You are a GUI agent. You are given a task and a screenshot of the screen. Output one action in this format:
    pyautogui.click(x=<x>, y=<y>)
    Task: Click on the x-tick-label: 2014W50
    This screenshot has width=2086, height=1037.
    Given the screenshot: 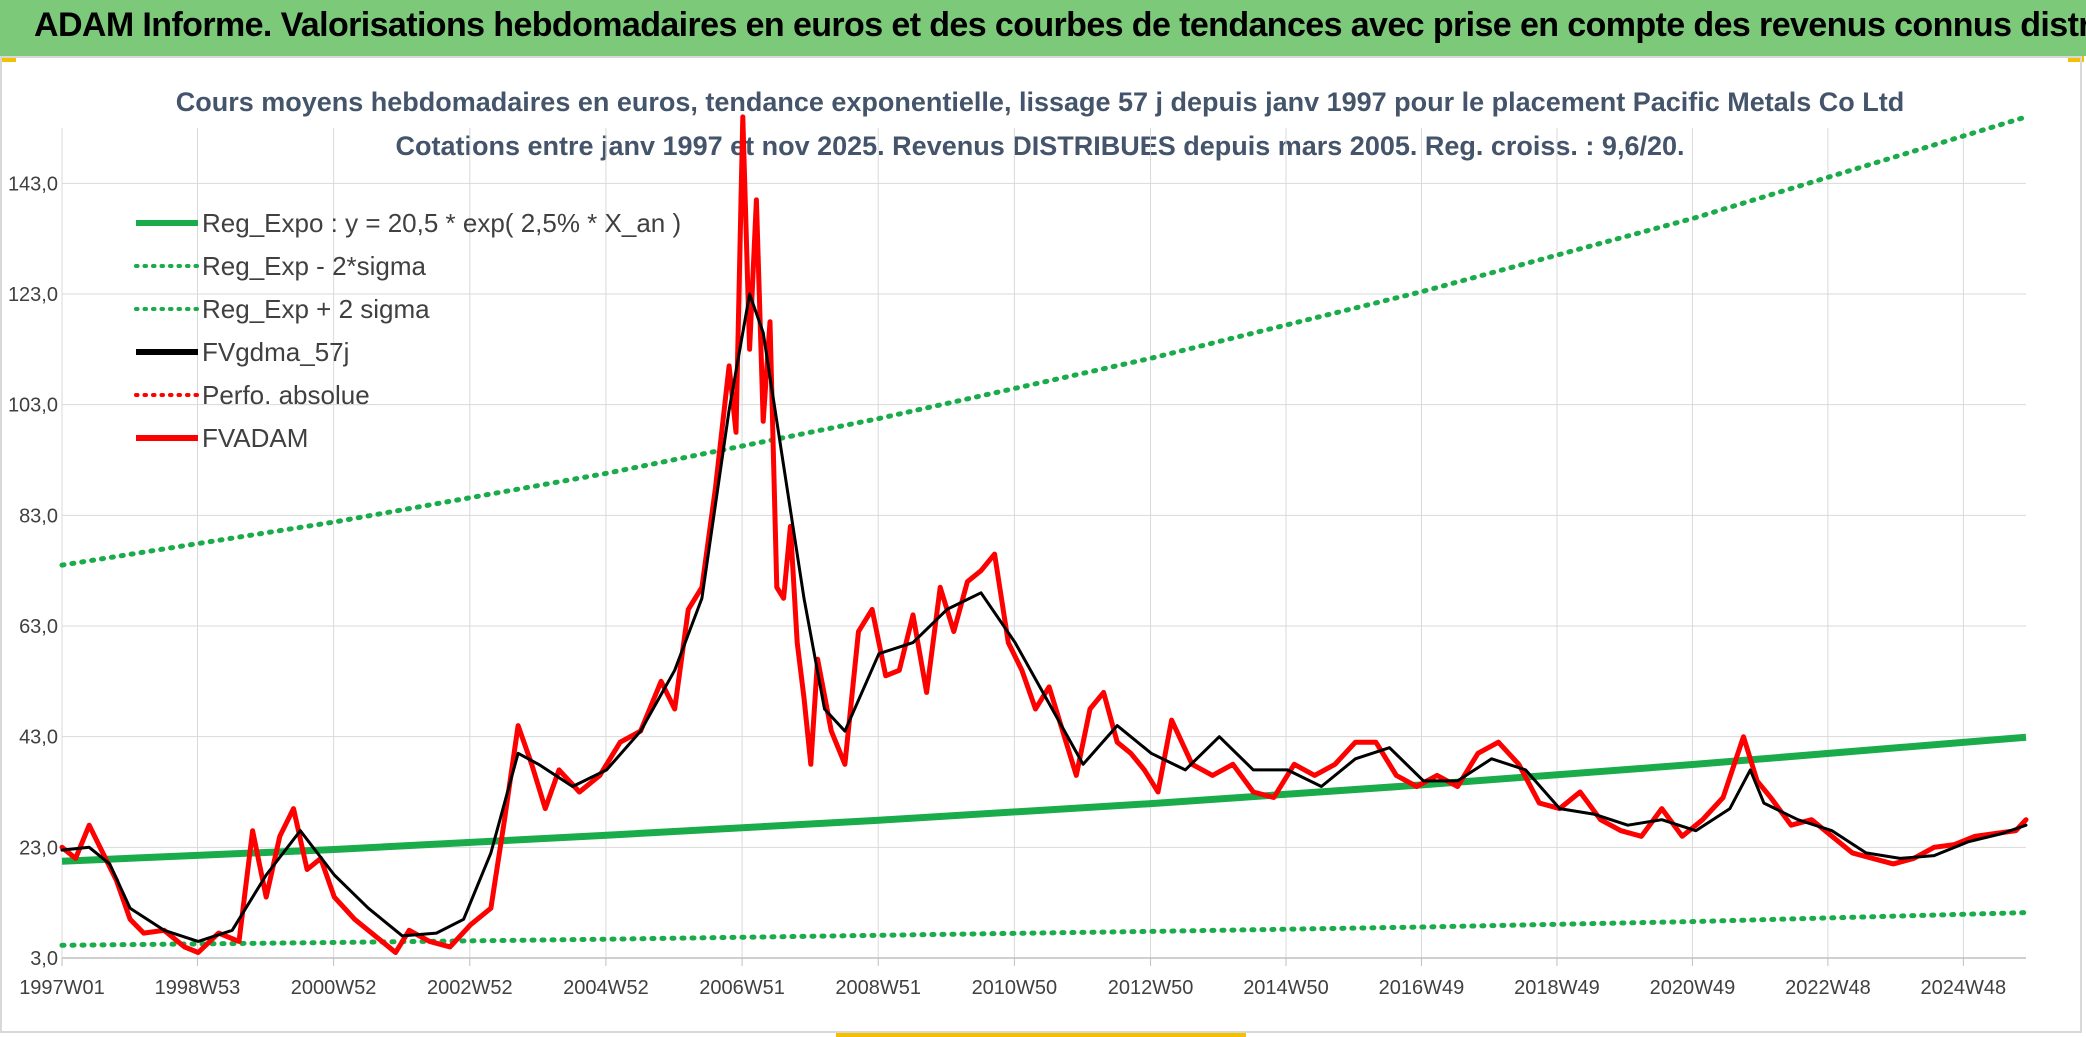 What is the action you would take?
    pyautogui.click(x=1286, y=988)
    